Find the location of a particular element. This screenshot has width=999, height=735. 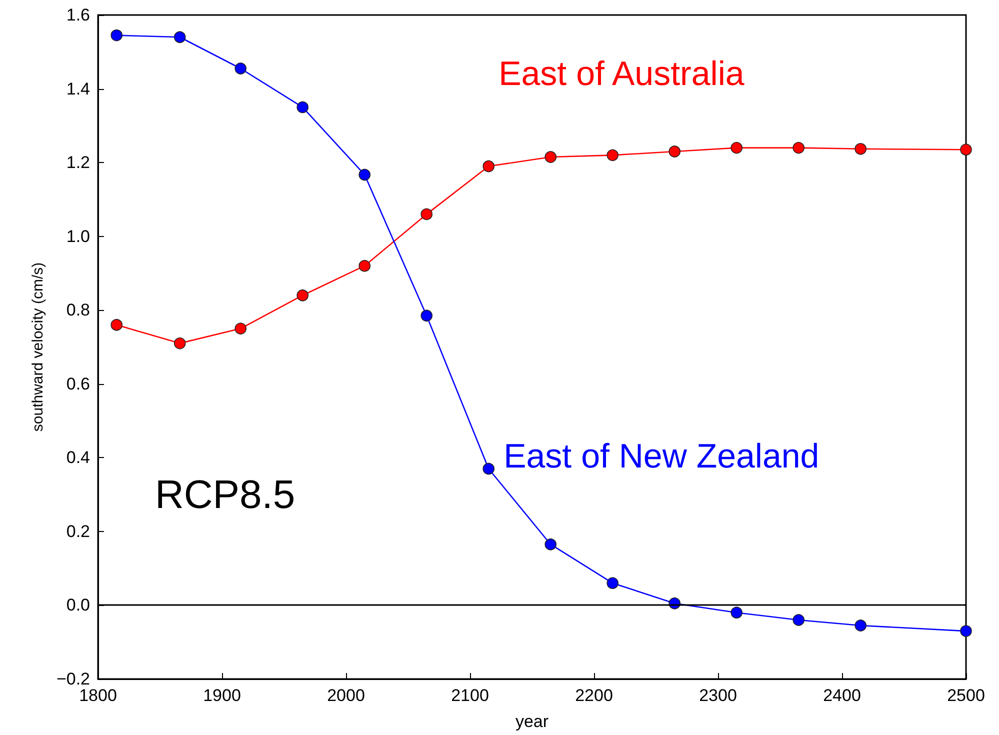

series-label: East of New Zealand is located at coordinates (662, 457).